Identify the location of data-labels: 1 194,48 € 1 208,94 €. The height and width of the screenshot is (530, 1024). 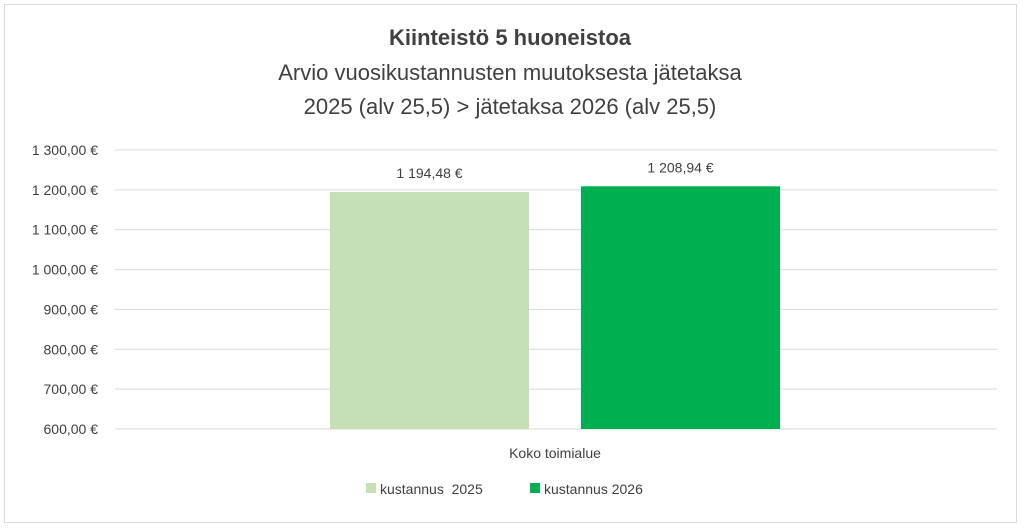
(554, 170).